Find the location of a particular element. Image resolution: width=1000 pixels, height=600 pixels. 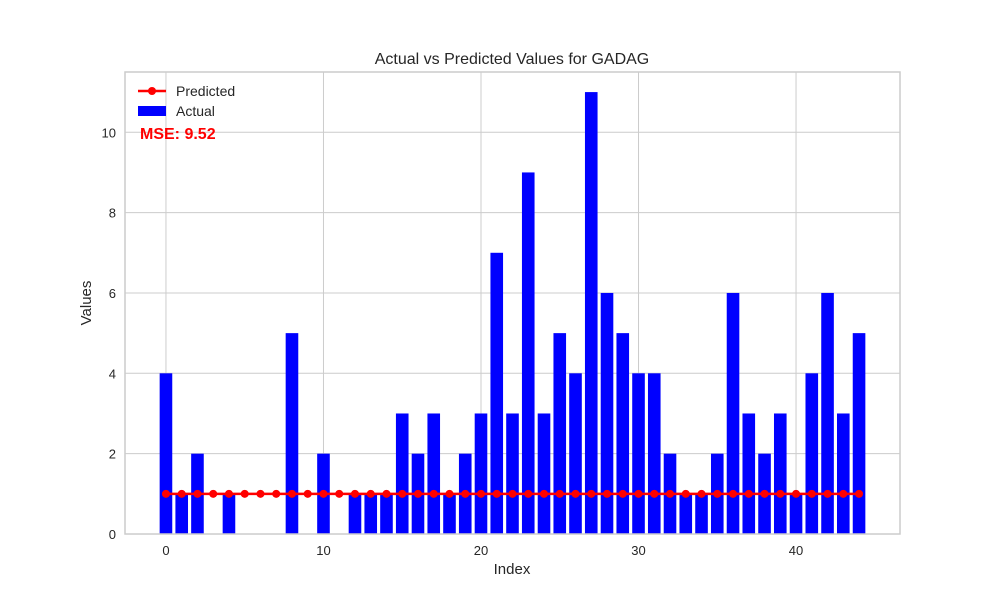

y-axis-label: Values is located at coordinates (86, 303).